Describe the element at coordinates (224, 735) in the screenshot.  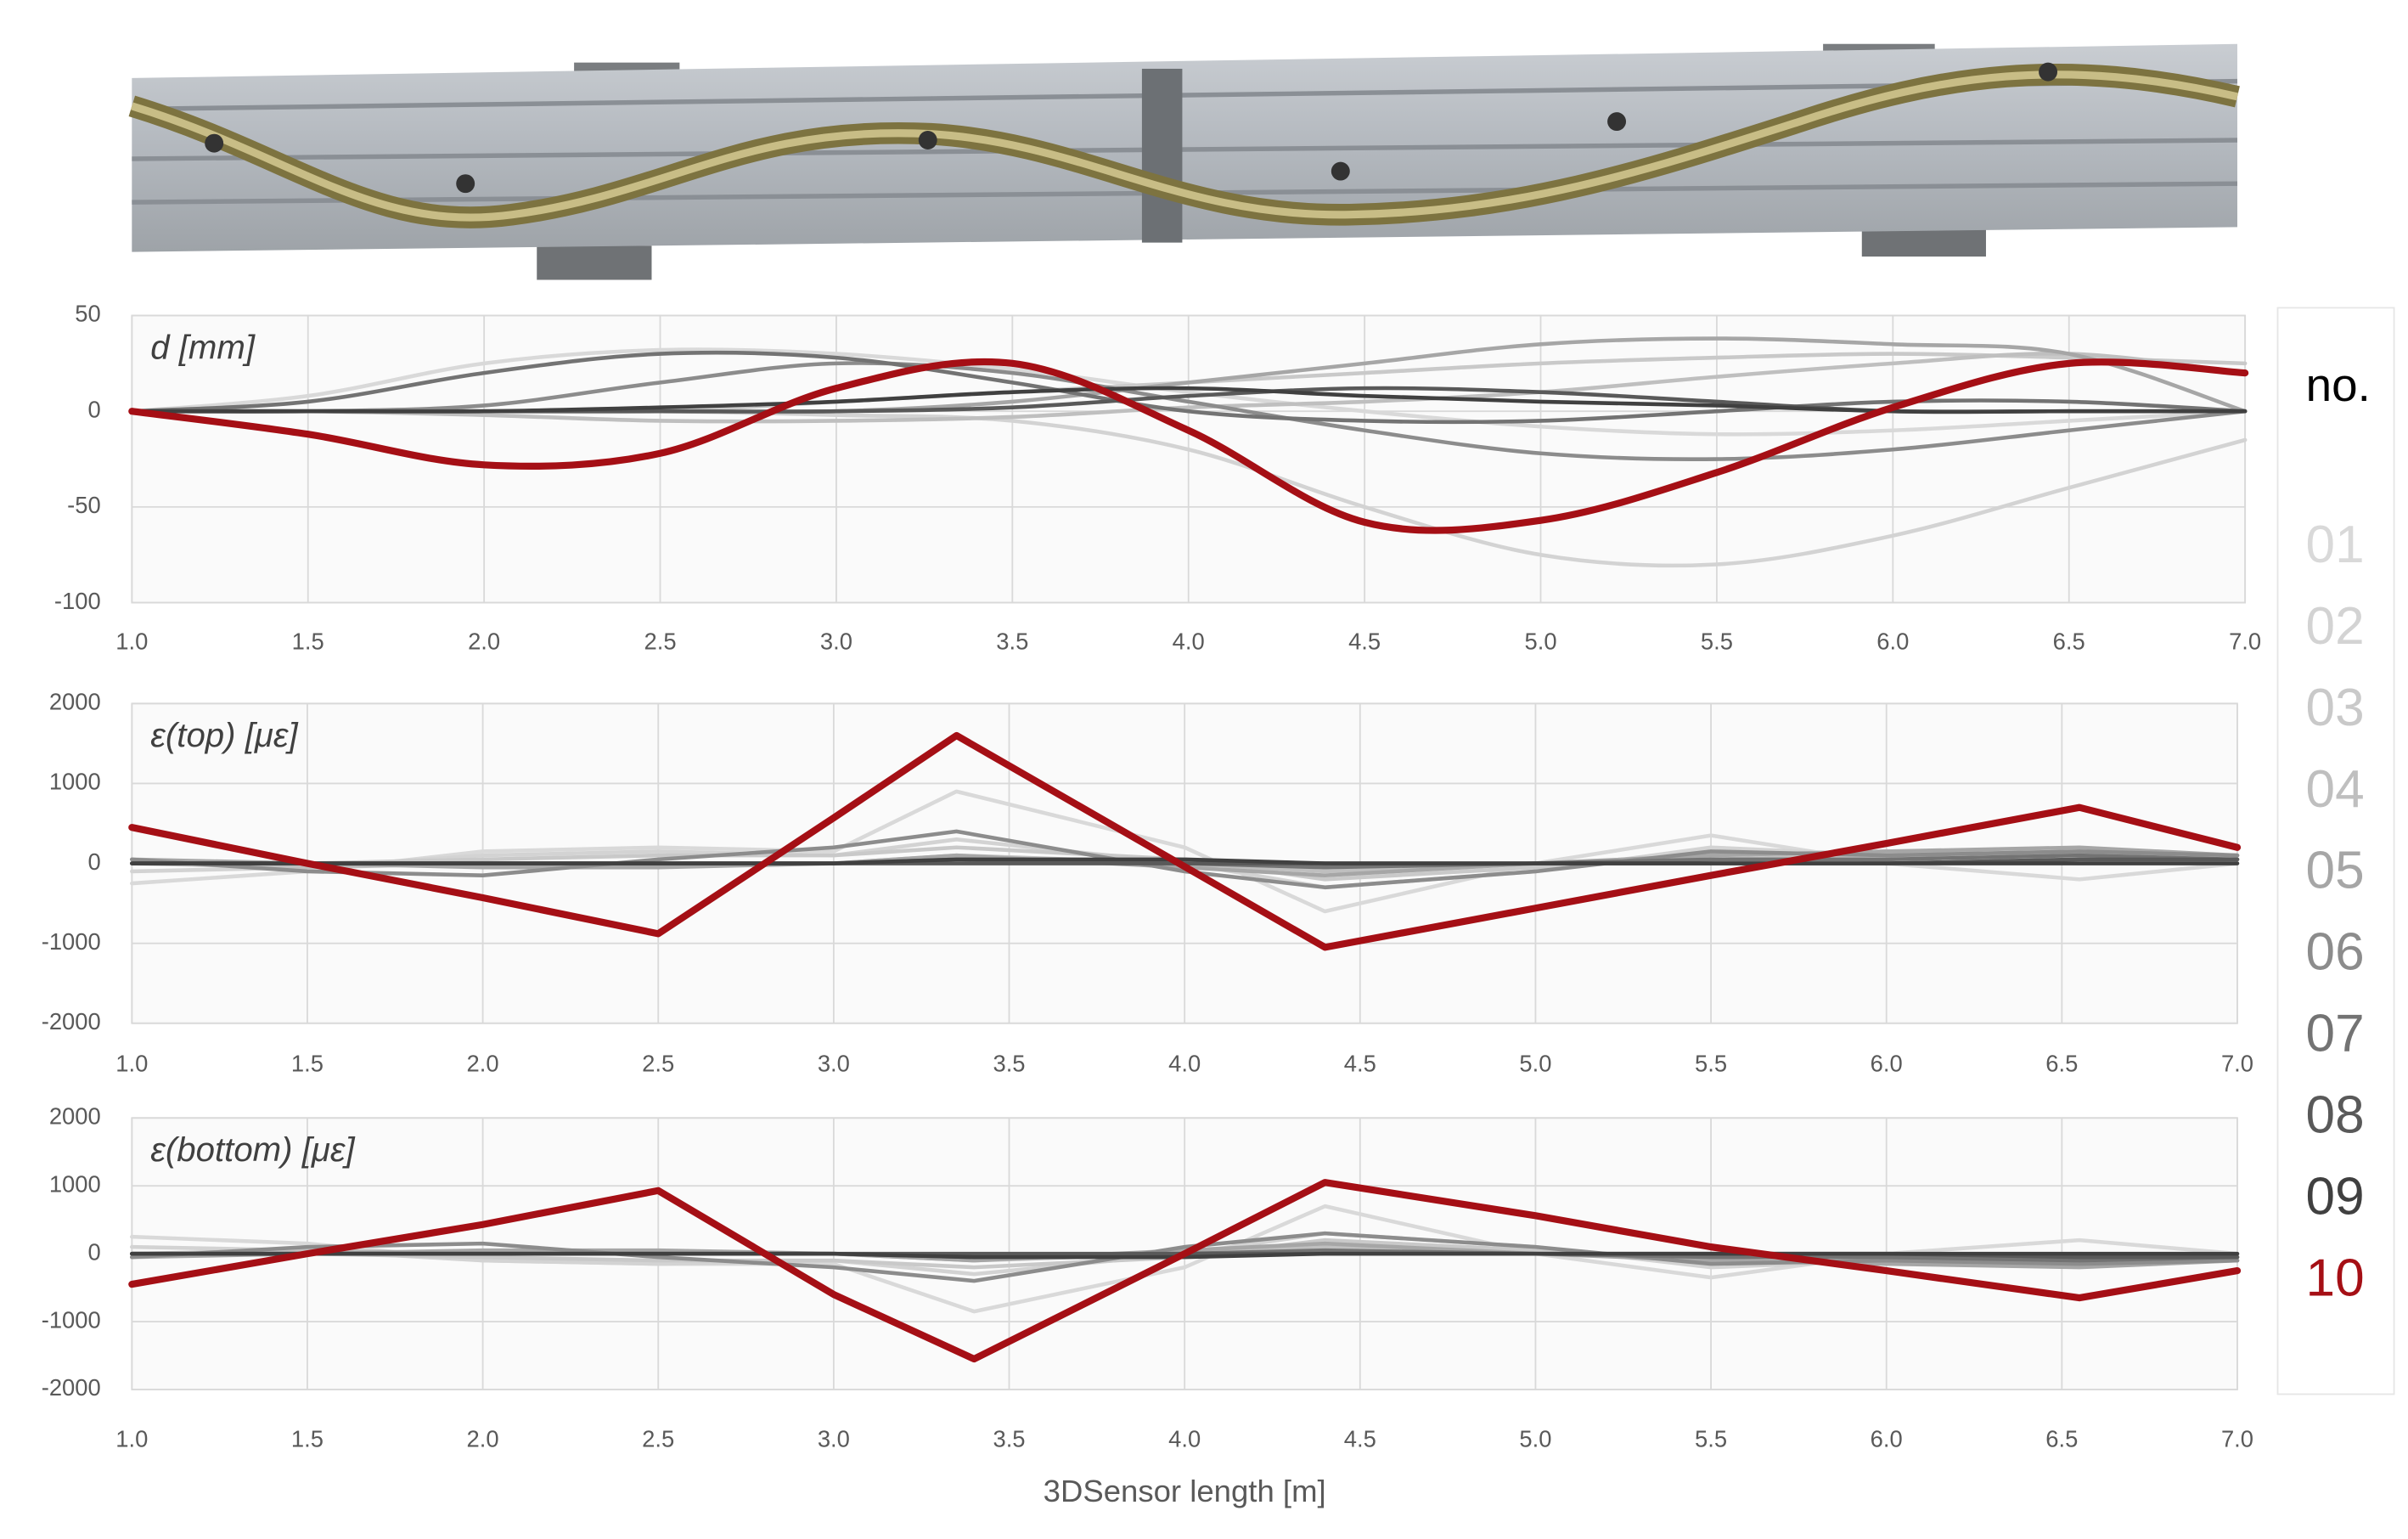
I see `chart-title: ε(top) [με]` at that location.